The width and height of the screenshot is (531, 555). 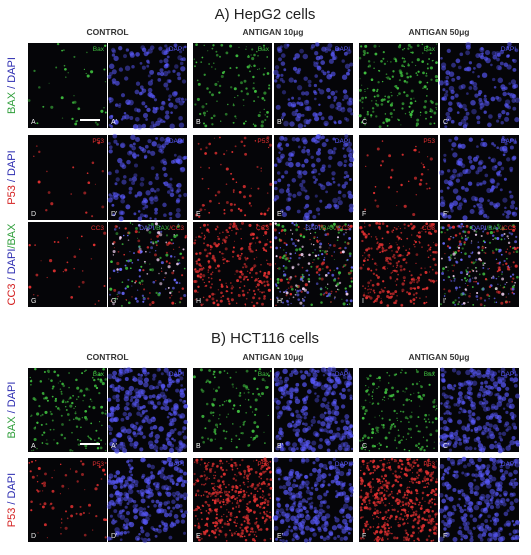 I want to click on row-label: CC3 / DAPI/BAX, so click(x=12, y=264).